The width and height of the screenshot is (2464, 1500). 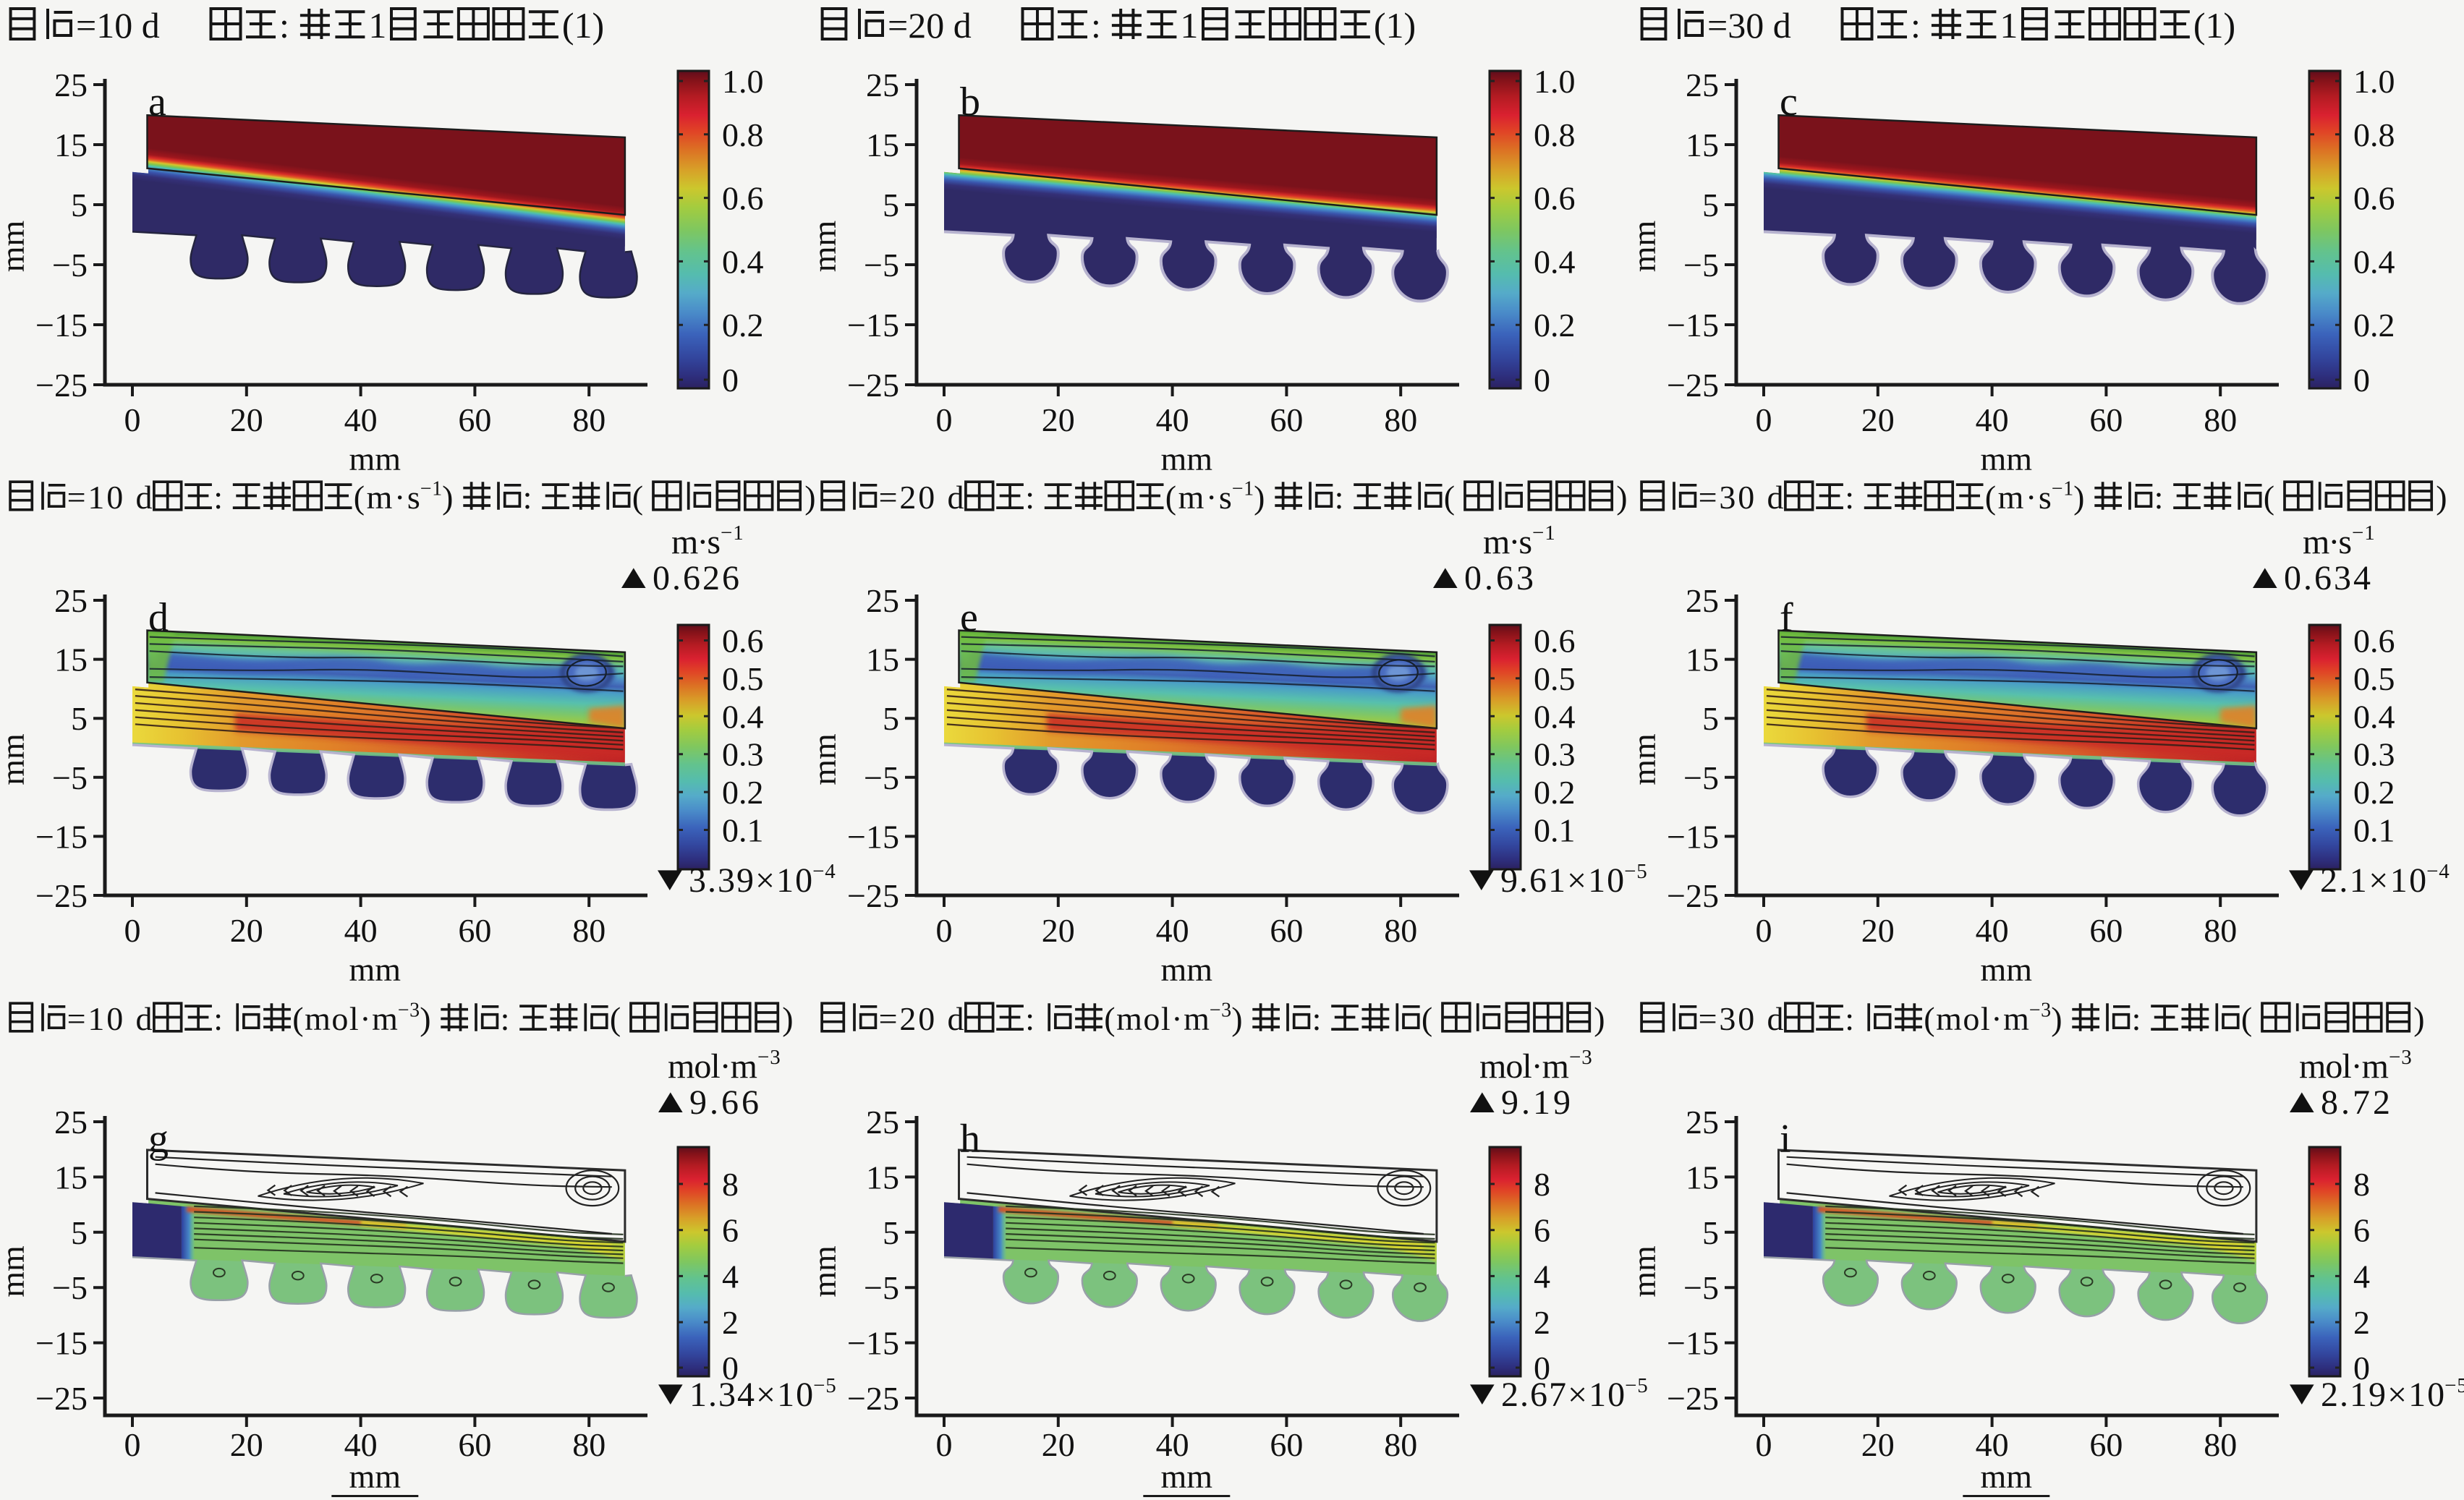 What do you see at coordinates (2374, 81) in the screenshot?
I see `svg-text: 1.0` at bounding box center [2374, 81].